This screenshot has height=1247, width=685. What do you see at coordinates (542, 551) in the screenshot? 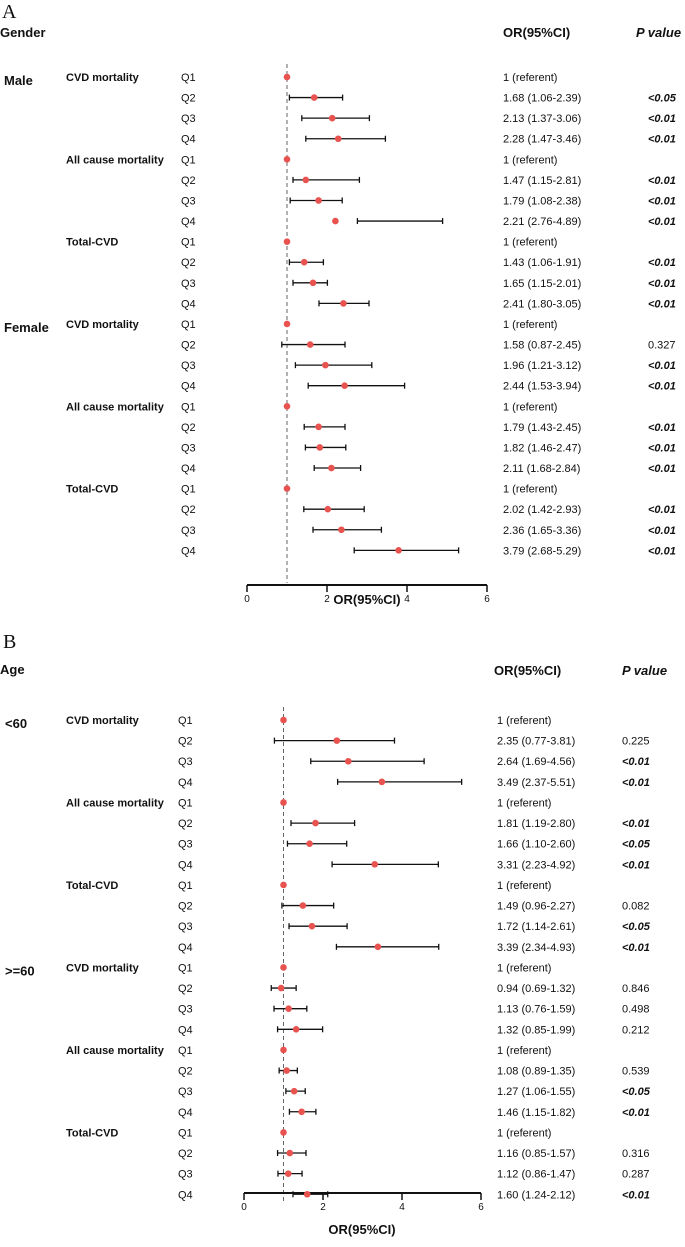
I see `or-ci-text: 3.79 (2.68-5.29)` at bounding box center [542, 551].